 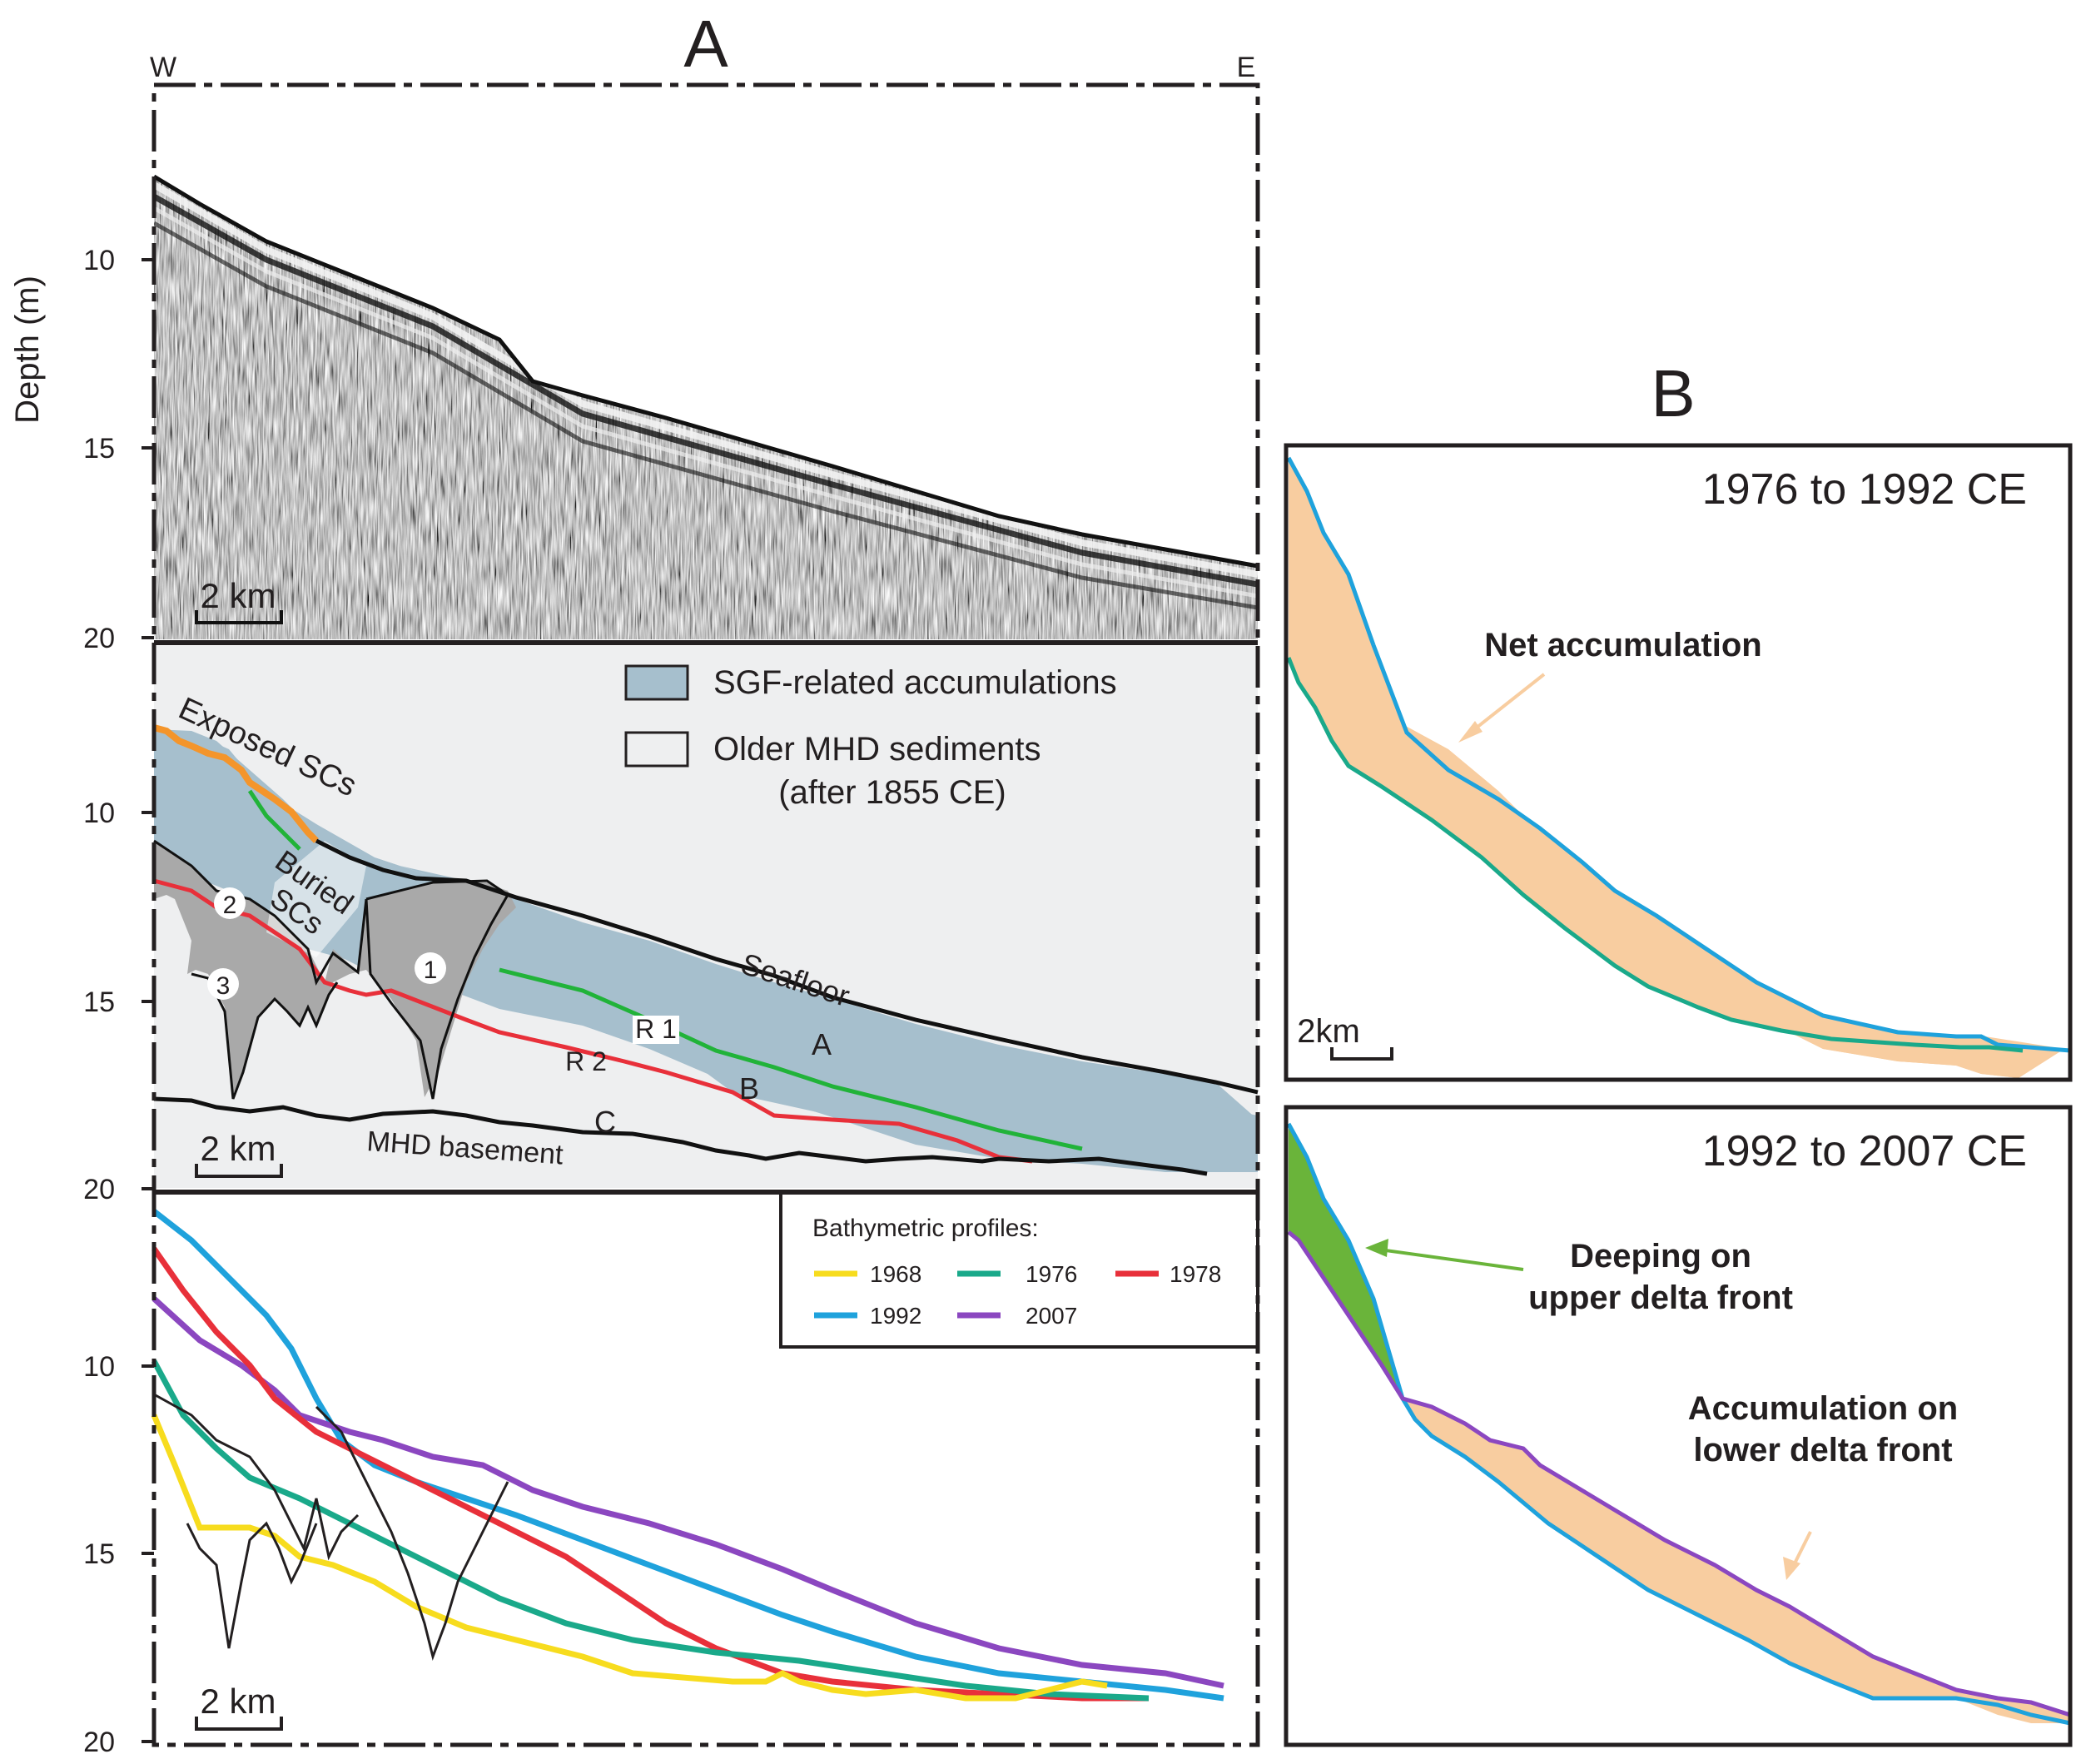 What do you see at coordinates (1864, 1151) in the screenshot?
I see `bottom-title: 1992 to 2007 CE` at bounding box center [1864, 1151].